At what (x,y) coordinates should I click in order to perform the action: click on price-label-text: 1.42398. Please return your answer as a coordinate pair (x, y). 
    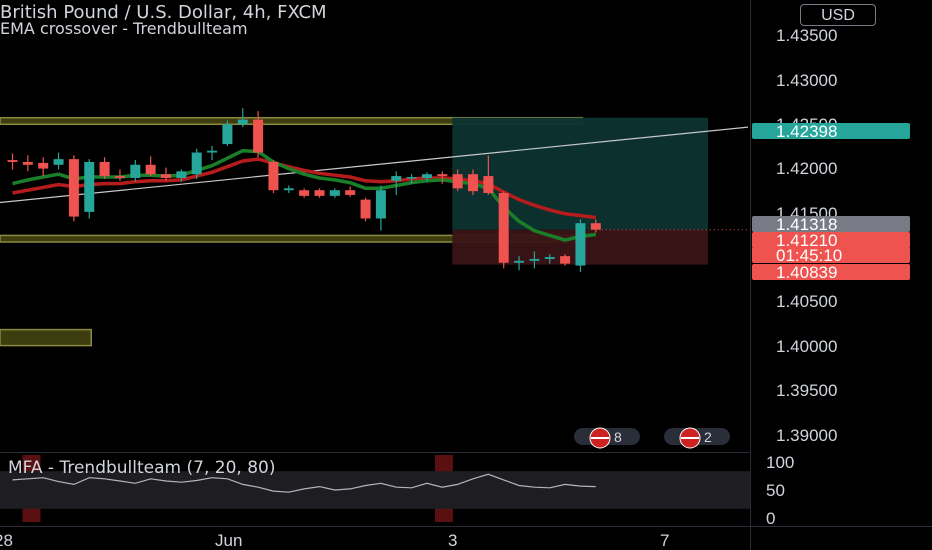
    Looking at the image, I should click on (806, 131).